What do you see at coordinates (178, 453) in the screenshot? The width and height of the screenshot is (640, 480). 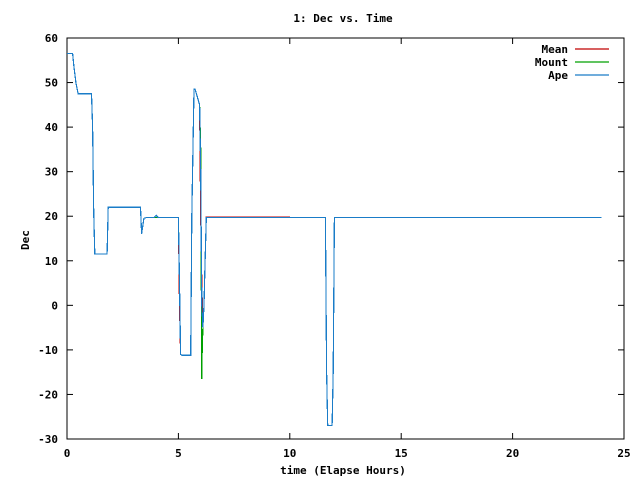 I see `x-tick-label: 5` at bounding box center [178, 453].